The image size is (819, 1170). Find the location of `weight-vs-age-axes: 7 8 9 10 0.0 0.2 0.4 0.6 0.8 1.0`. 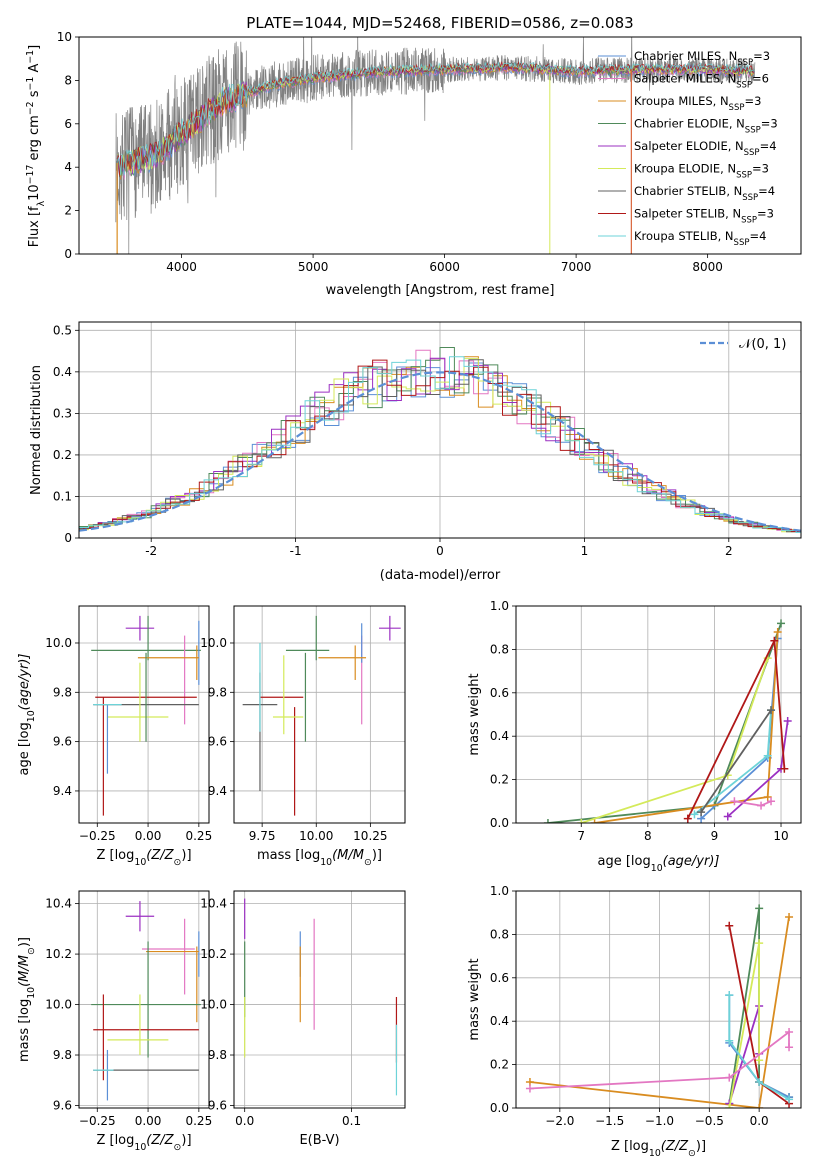

weight-vs-age-axes: 7 8 9 10 0.0 0.2 0.4 0.6 0.8 1.0 is located at coordinates (646, 721).